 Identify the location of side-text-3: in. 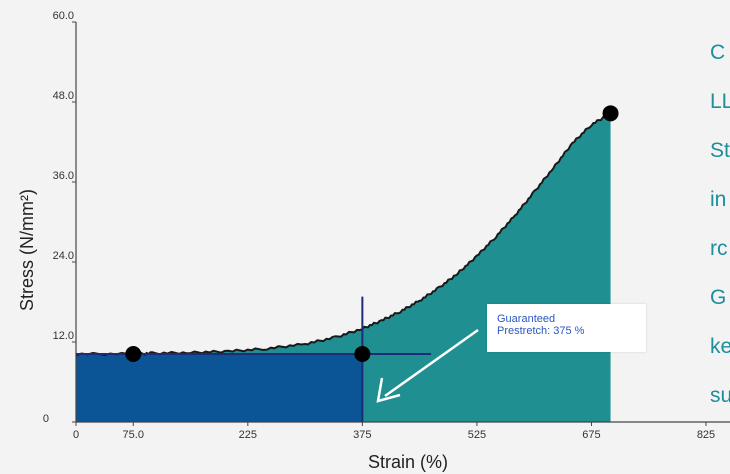
(718, 199).